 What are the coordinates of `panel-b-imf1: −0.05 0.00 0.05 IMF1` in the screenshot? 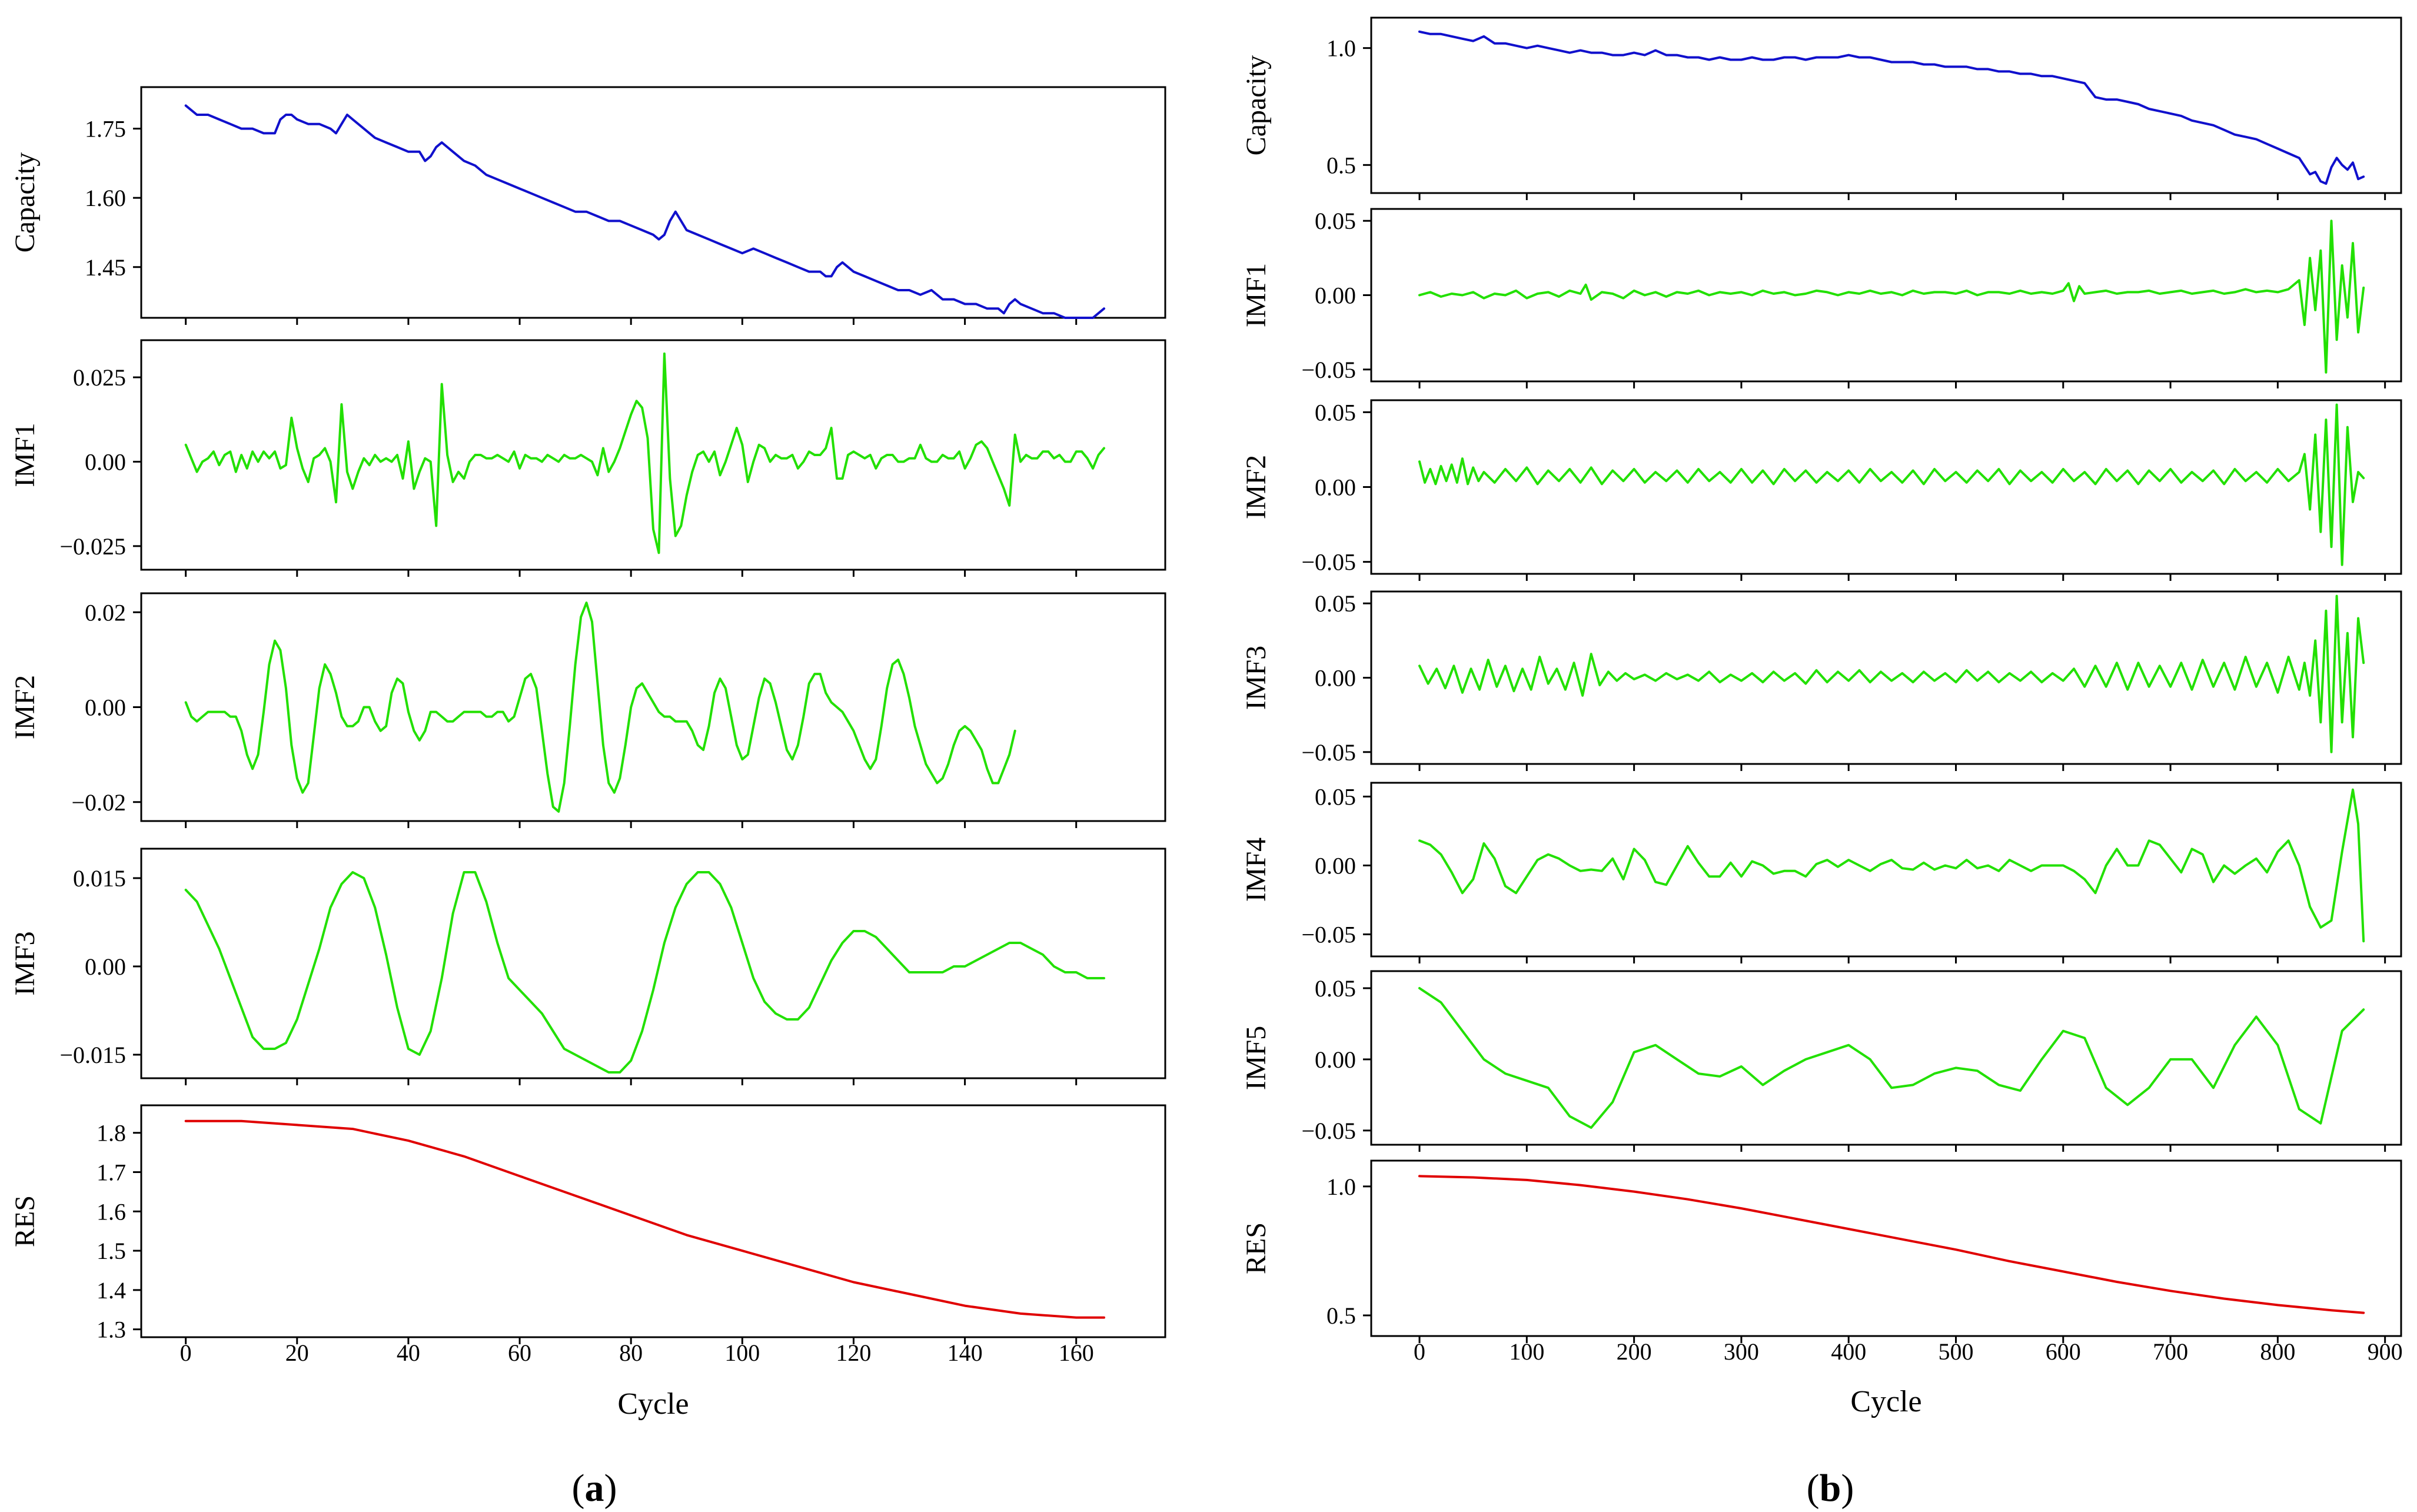 It's located at (1821, 298).